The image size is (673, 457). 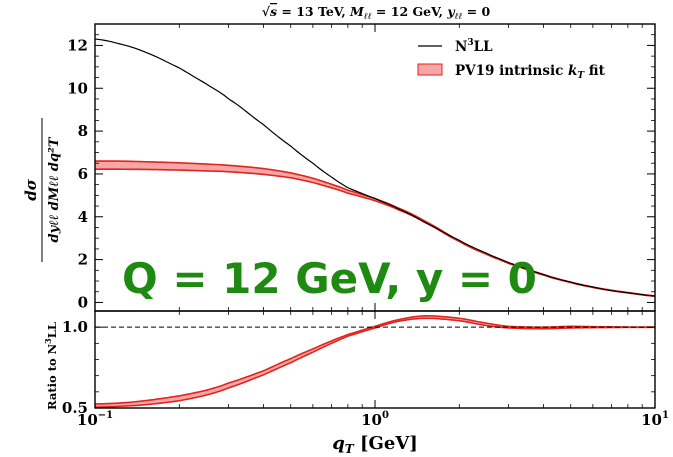 I want to click on top-ylabel: dσ dyℓℓ dMℓℓ dq²T, so click(x=42, y=190).